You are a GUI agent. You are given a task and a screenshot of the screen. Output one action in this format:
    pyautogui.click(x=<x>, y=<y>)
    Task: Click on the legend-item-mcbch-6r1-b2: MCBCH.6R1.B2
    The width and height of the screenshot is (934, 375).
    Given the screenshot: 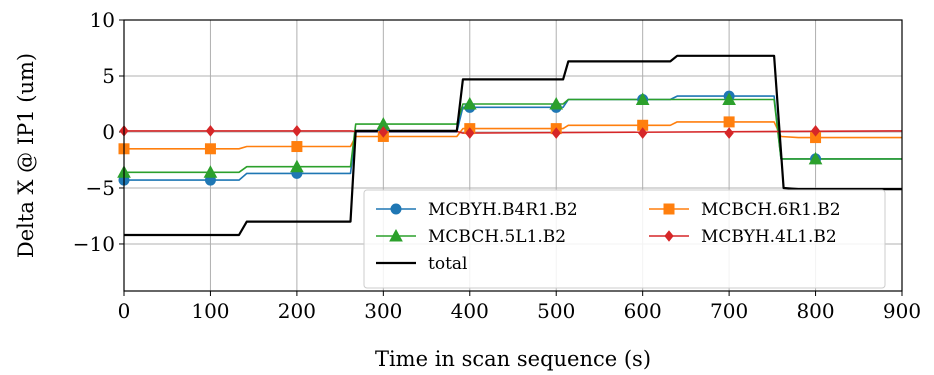 What is the action you would take?
    pyautogui.click(x=745, y=210)
    